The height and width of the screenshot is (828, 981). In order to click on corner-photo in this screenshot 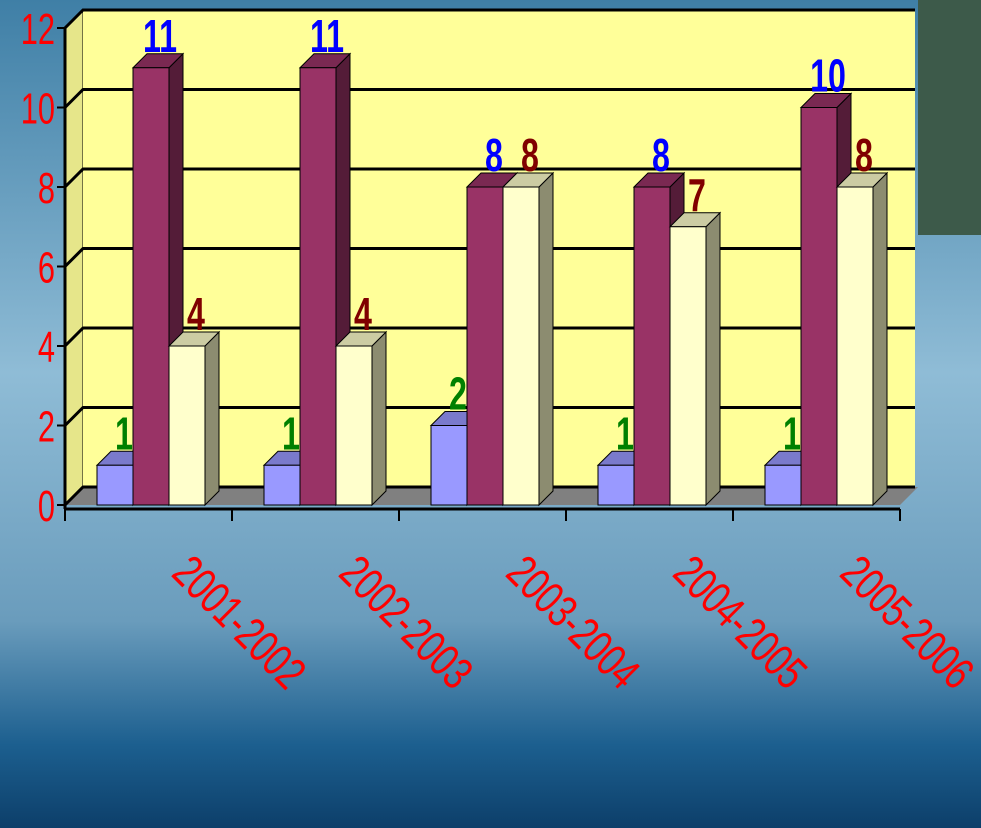, I will do `click(949, 117)`.